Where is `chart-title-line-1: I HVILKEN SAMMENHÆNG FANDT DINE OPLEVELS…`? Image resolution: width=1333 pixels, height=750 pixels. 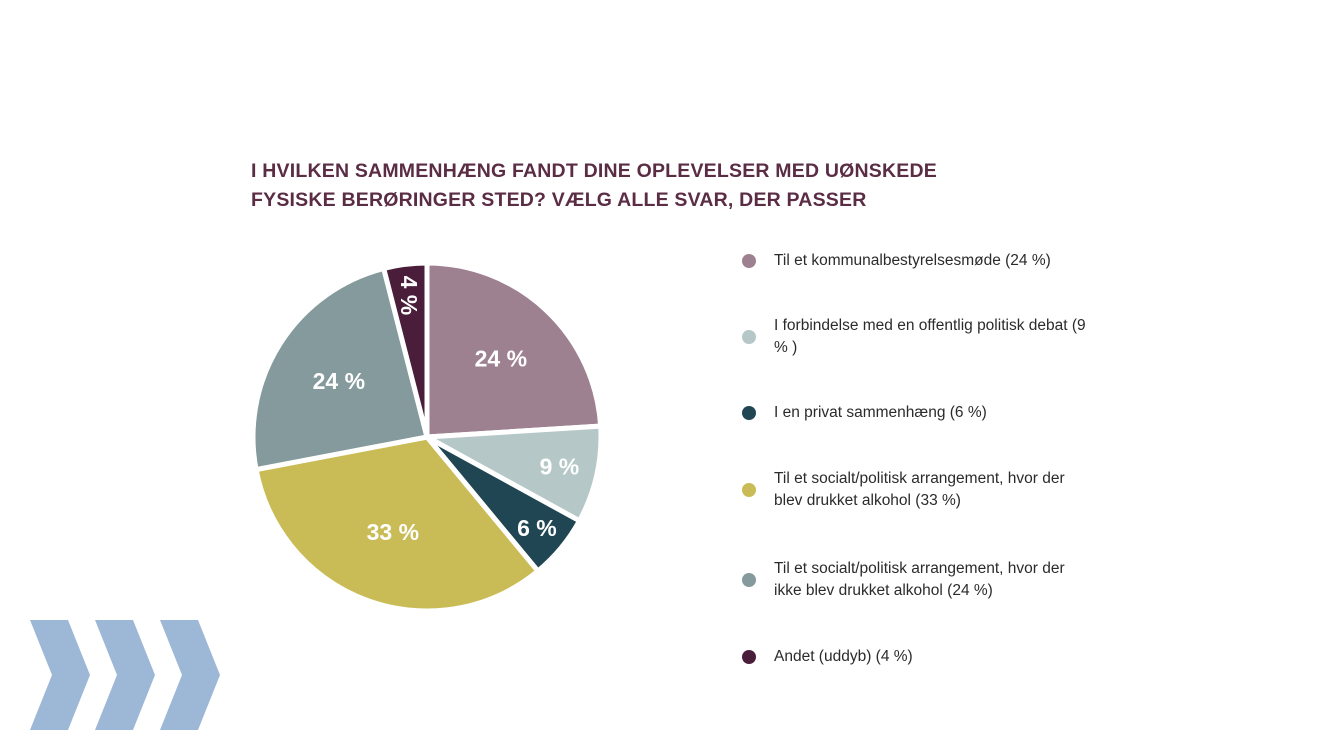 chart-title-line-1: I HVILKEN SAMMENHÆNG FANDT DINE OPLEVELS… is located at coordinates (594, 171).